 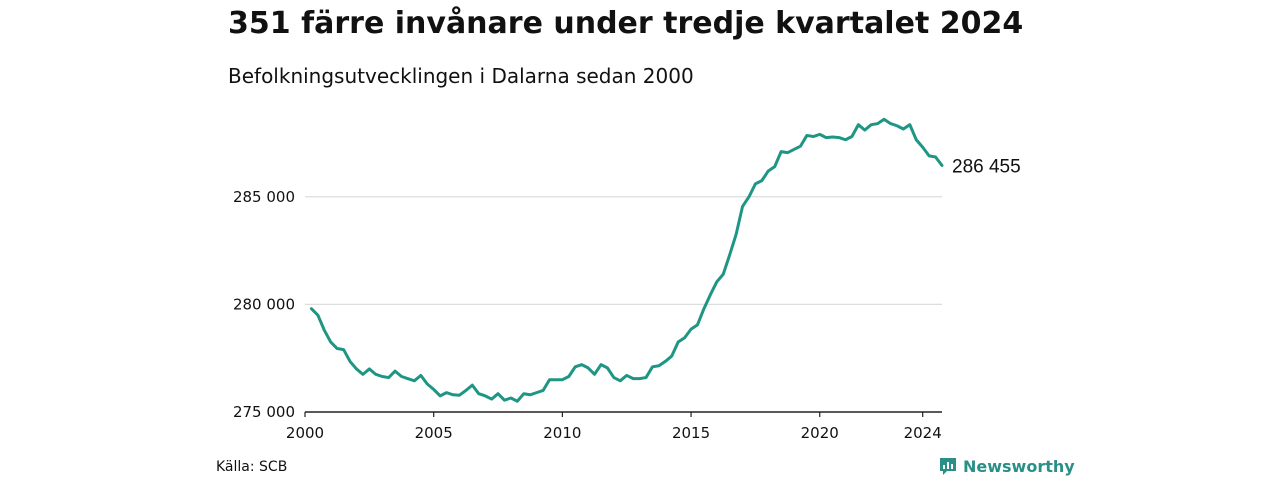 What do you see at coordinates (264, 412) in the screenshot?
I see `y-tick-label: 275 000` at bounding box center [264, 412].